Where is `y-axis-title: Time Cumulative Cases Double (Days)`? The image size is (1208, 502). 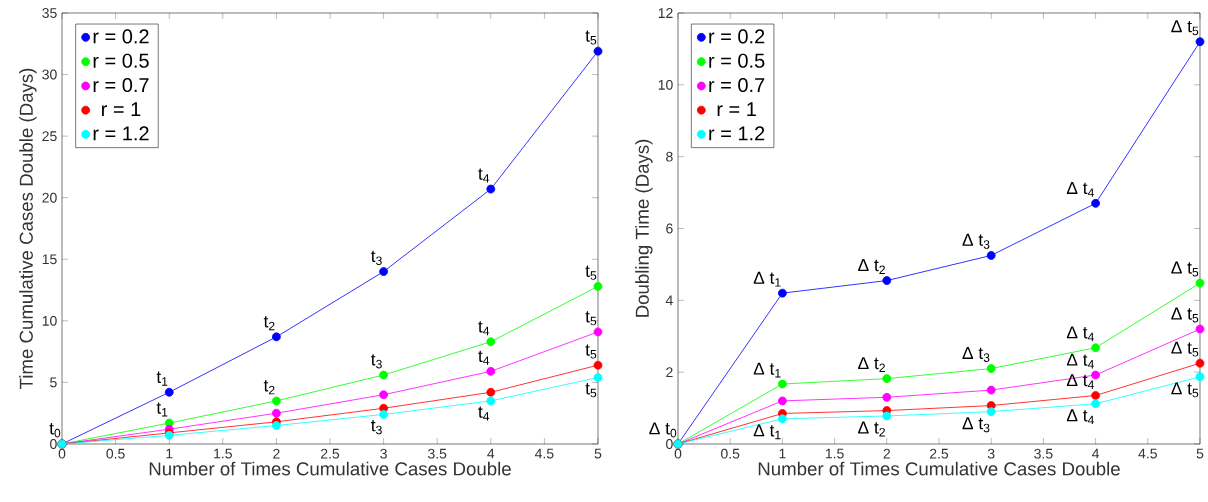 y-axis-title: Time Cumulative Cases Double (Days) is located at coordinates (28, 229).